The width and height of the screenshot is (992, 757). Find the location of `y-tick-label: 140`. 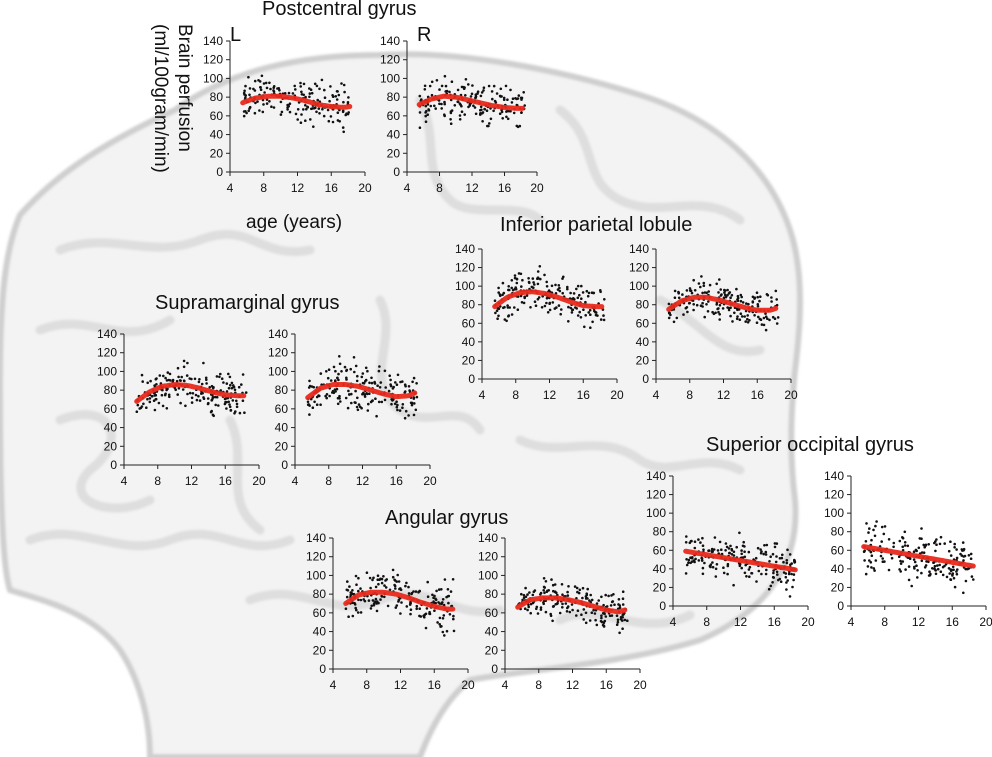

y-tick-label: 140 is located at coordinates (107, 334).